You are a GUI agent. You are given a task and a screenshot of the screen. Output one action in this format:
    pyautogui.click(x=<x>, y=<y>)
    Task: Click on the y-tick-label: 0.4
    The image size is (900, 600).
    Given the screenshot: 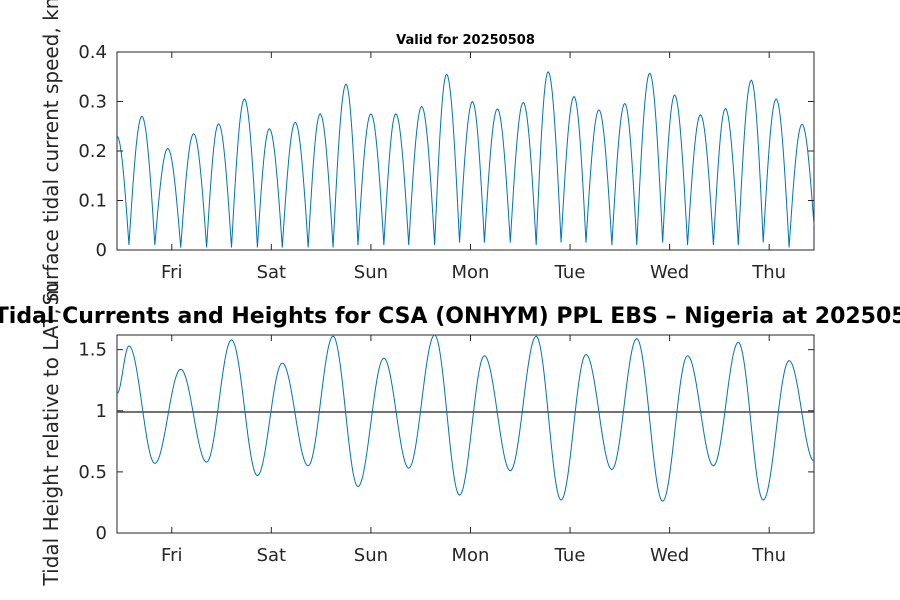 What is the action you would take?
    pyautogui.click(x=92, y=52)
    